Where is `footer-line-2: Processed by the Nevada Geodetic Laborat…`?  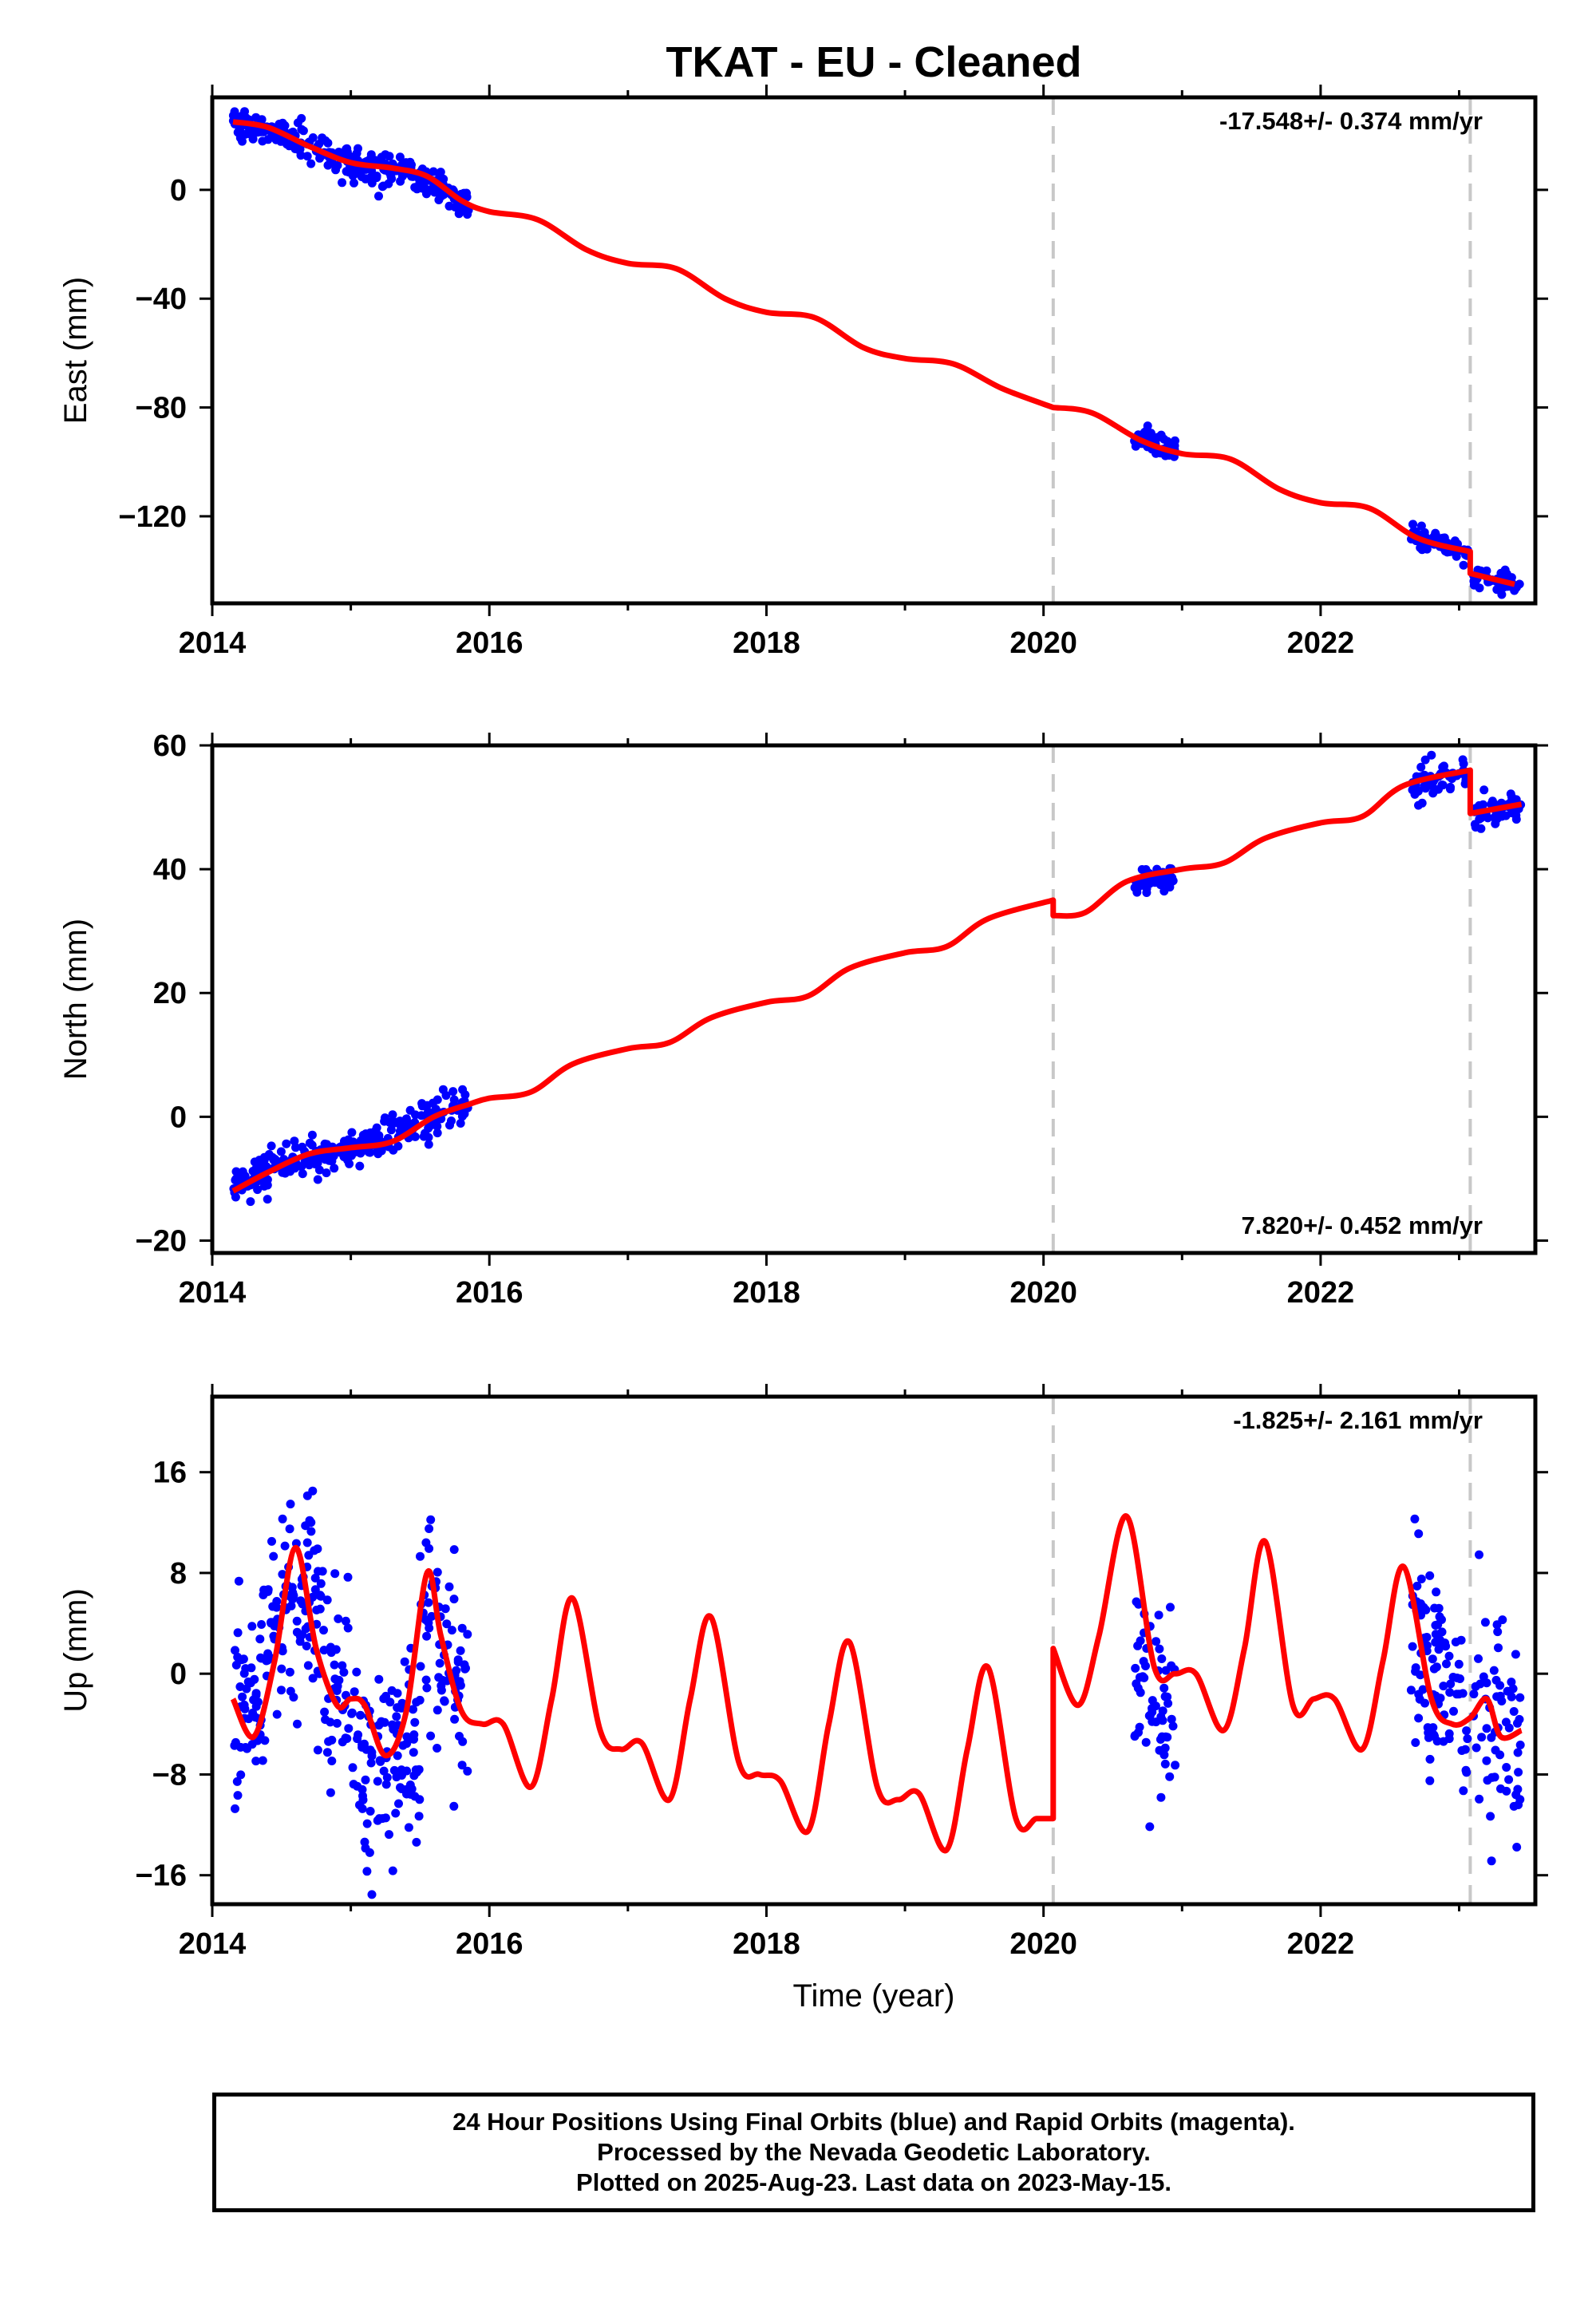 footer-line-2: Processed by the Nevada Geodetic Laborat… is located at coordinates (874, 2152).